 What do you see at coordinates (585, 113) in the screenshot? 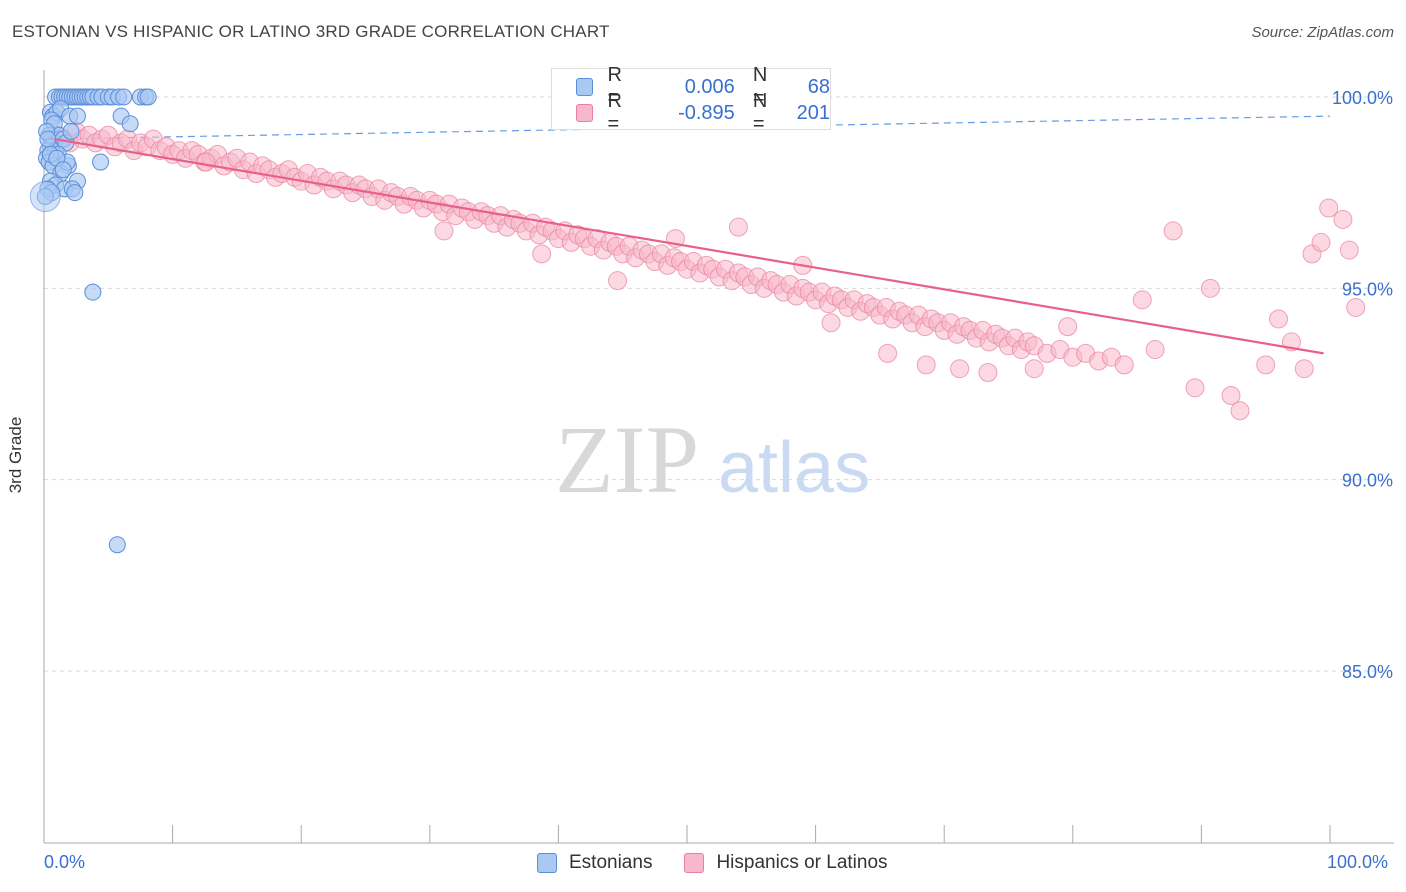
I see `hispanic-swatch` at bounding box center [585, 113].